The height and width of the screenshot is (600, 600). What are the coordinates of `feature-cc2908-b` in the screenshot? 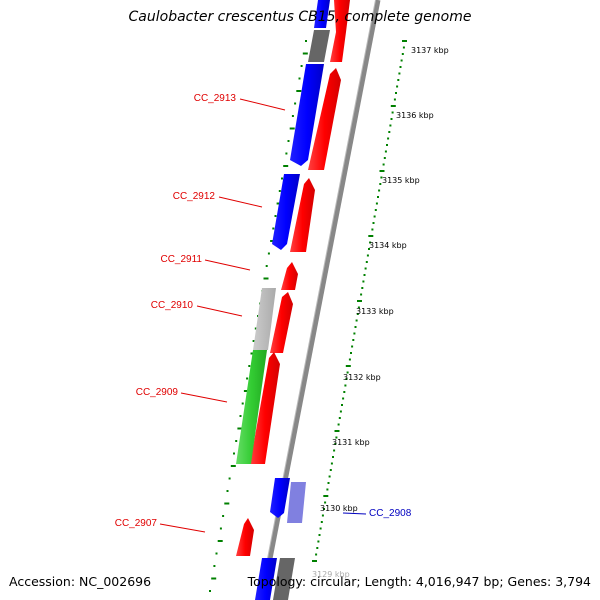 It's located at (296, 502).